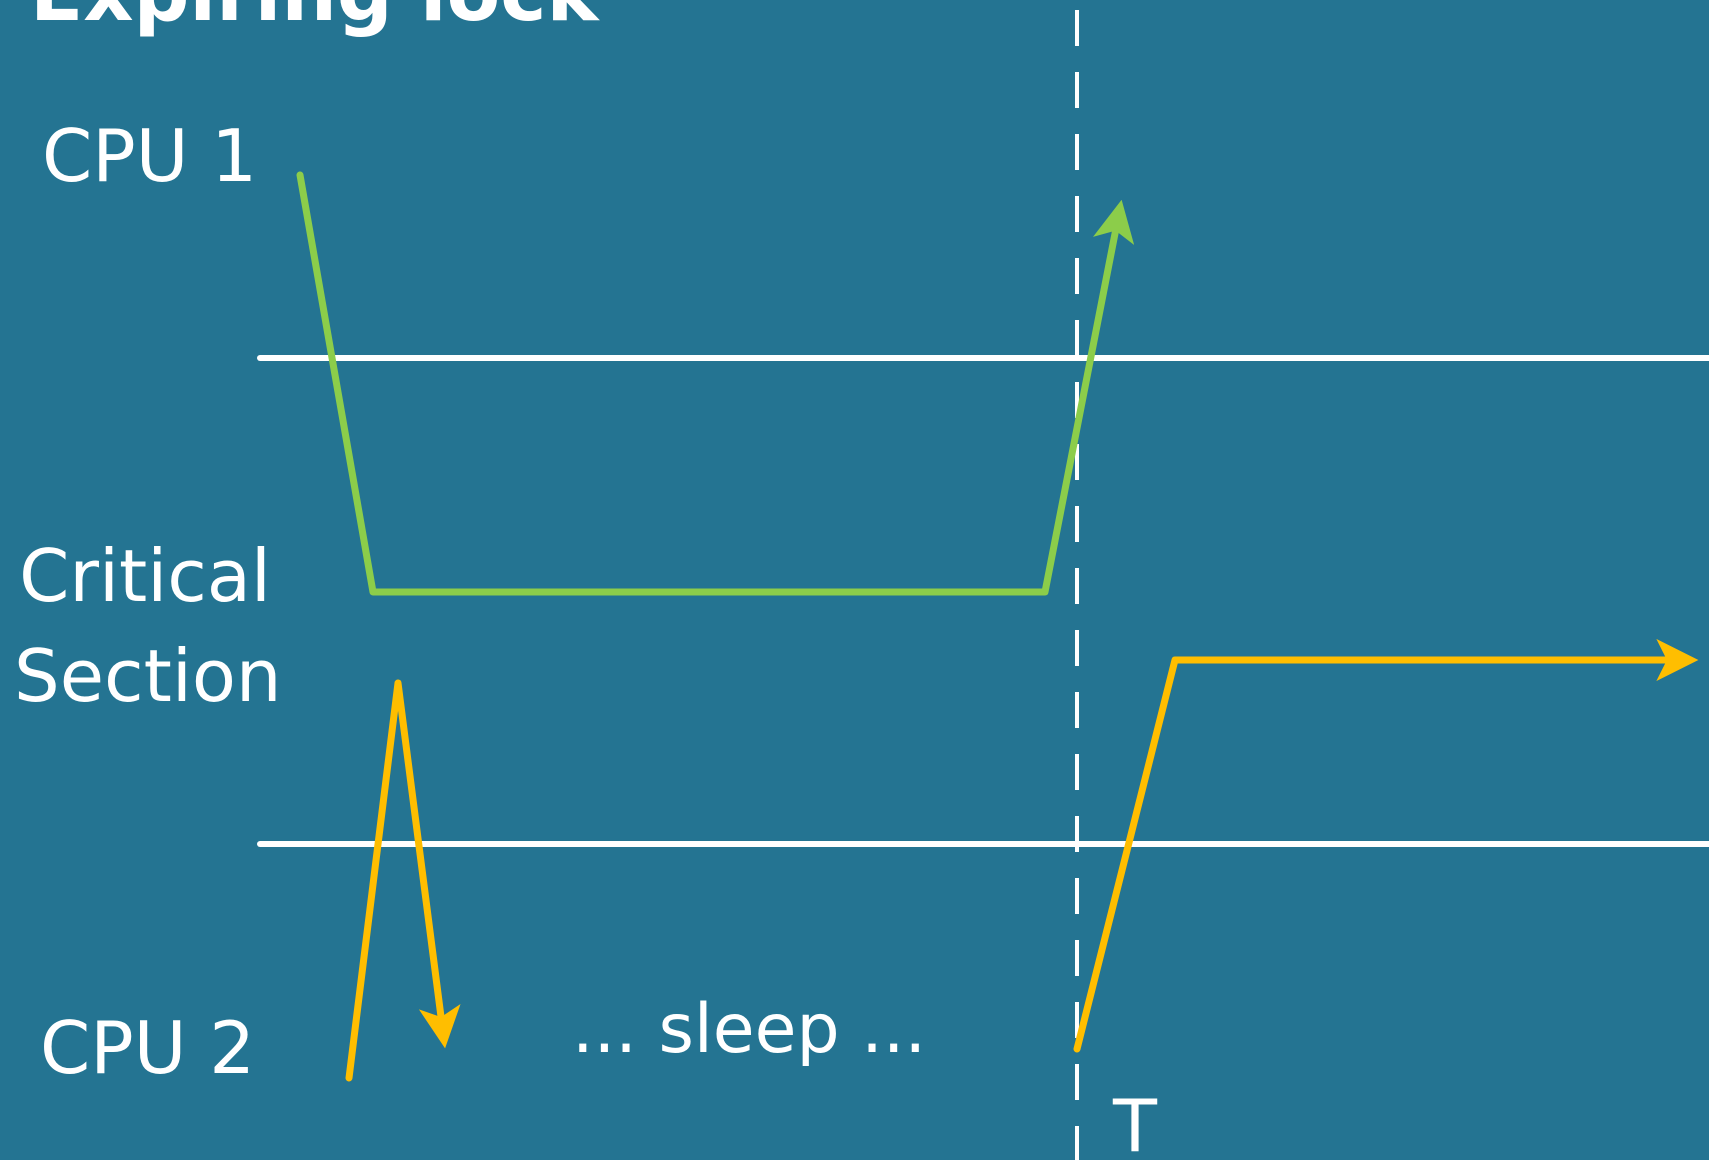 This screenshot has width=1709, height=1160. I want to click on cpu2-label: CPU 2, so click(148, 1048).